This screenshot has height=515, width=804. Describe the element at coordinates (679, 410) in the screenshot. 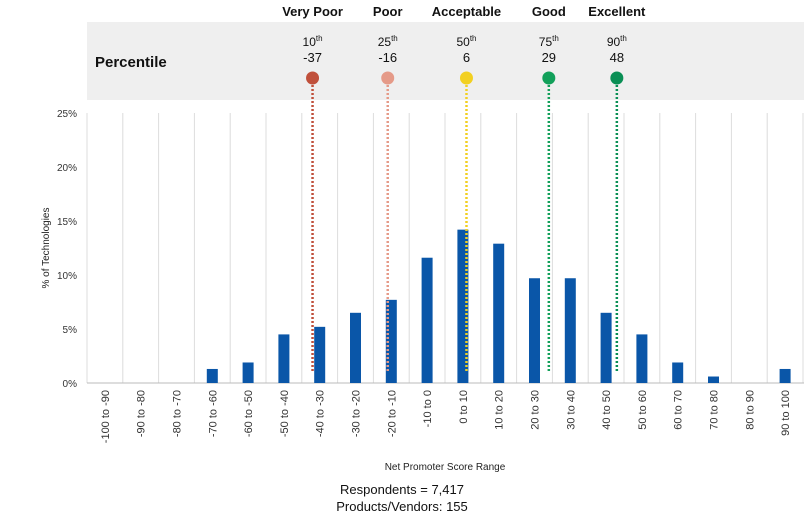

I see `x-tick-label: 60 to 70` at that location.